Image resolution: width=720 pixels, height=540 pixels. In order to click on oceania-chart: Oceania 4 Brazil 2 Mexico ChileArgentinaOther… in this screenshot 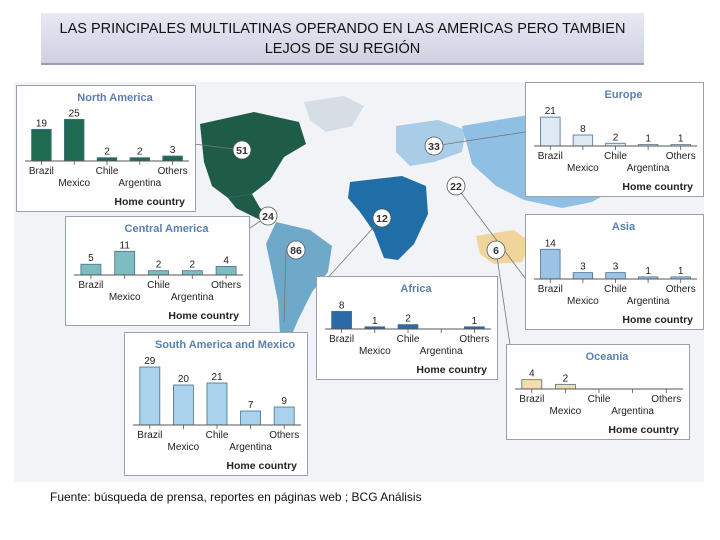, I will do `click(599, 393)`.